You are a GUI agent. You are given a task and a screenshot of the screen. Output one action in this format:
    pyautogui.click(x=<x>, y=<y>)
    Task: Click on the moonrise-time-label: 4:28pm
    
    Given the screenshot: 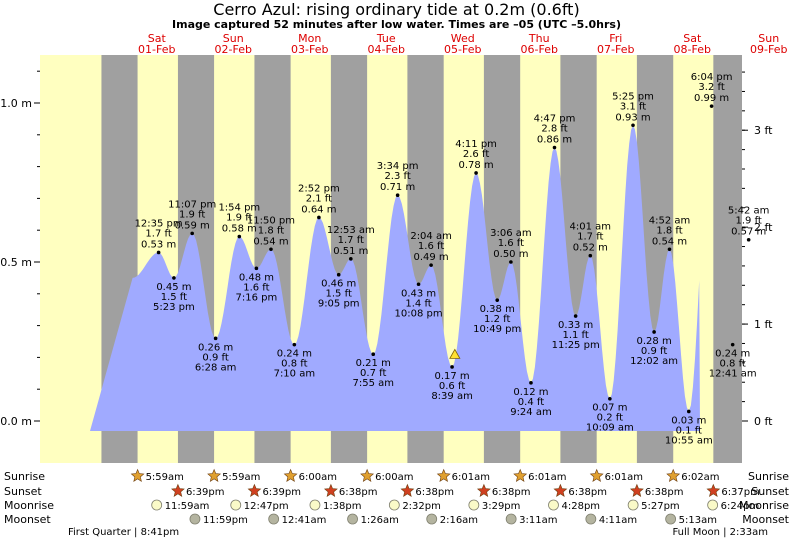 What is the action you would take?
    pyautogui.click(x=580, y=506)
    